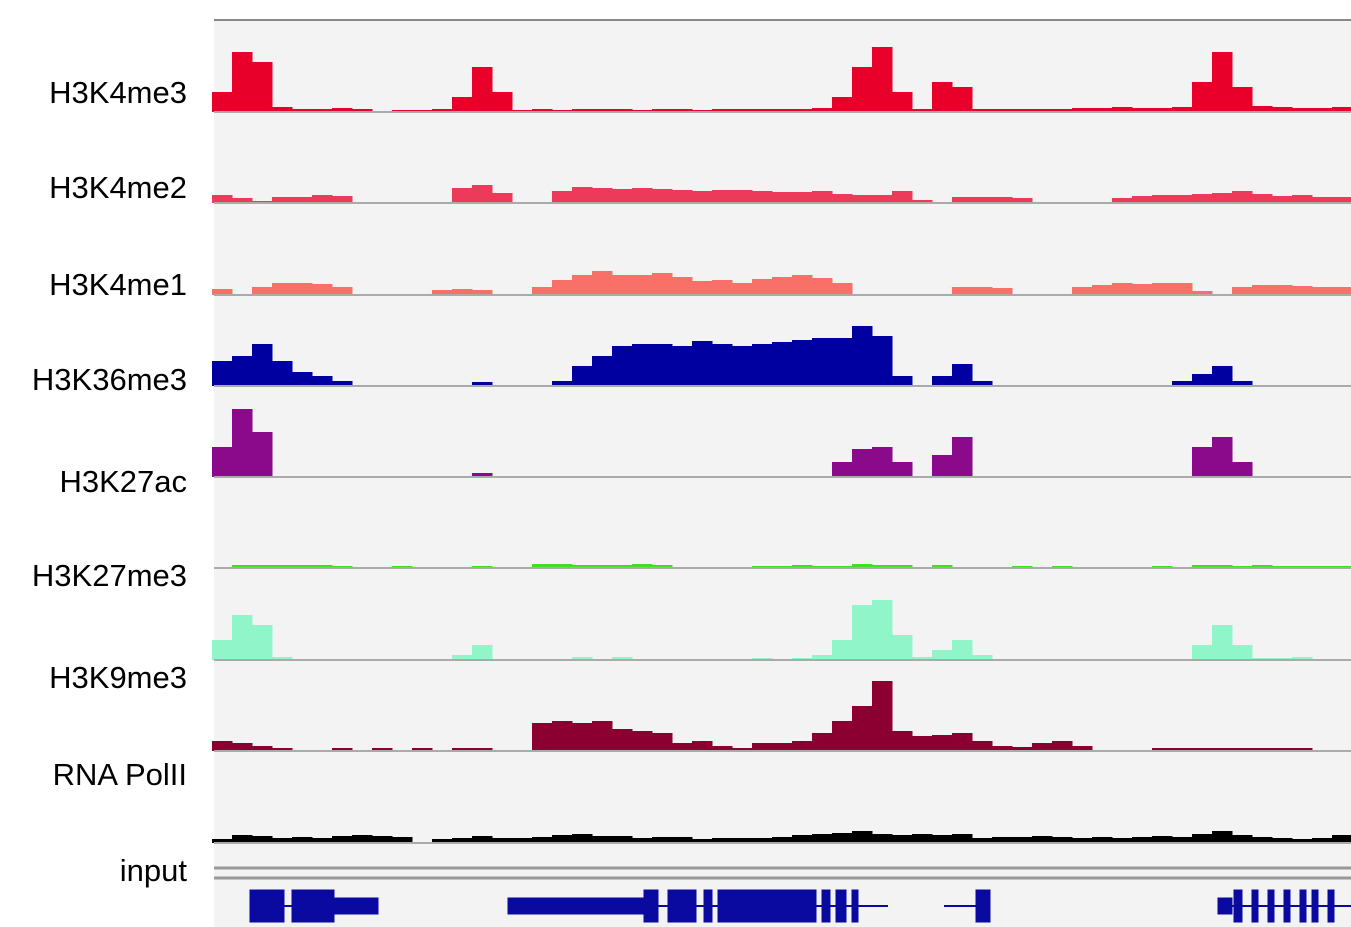 Image resolution: width=1351 pixels, height=927 pixels. Describe the element at coordinates (118, 187) in the screenshot. I see `track-label: H3K4me2` at that location.